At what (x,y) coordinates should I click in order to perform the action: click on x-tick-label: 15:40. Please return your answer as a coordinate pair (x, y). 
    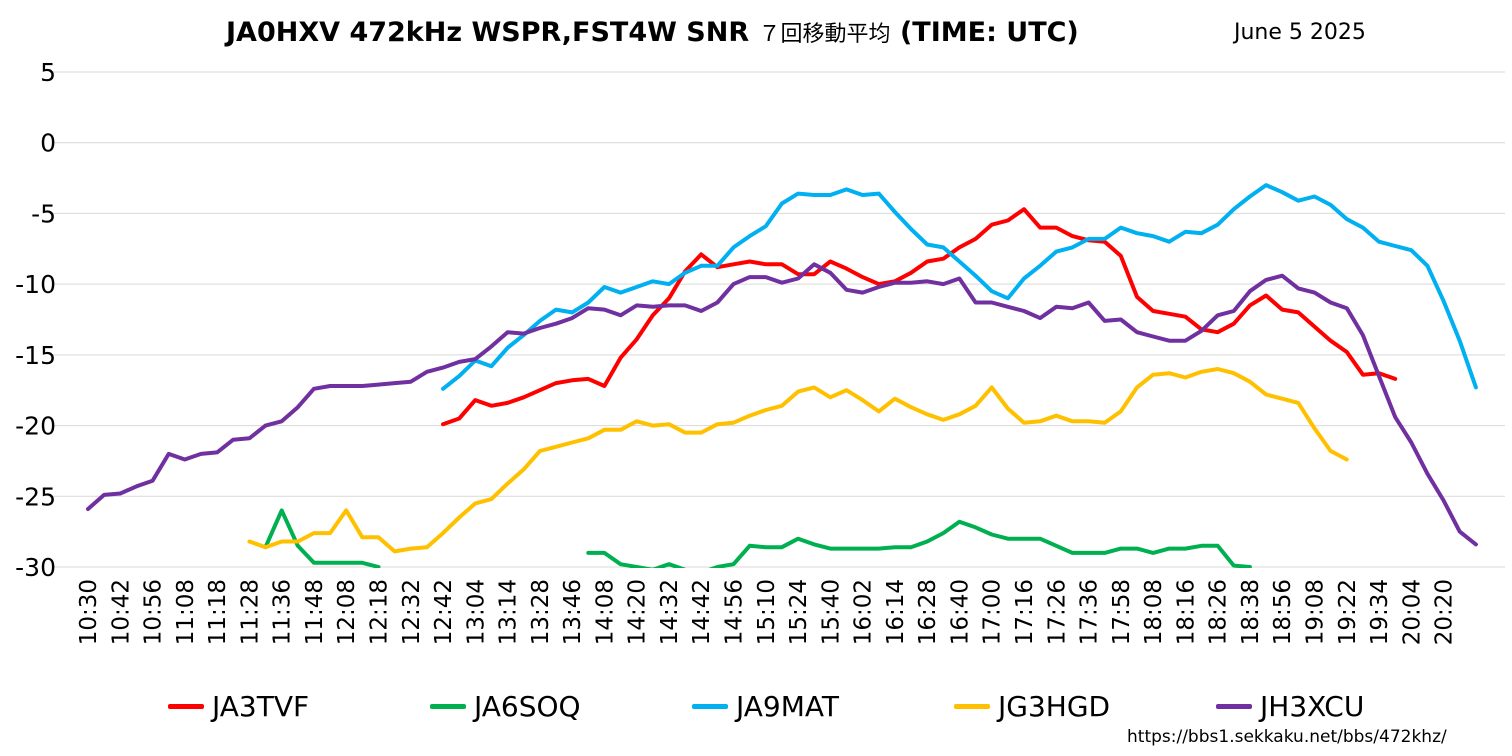
    Looking at the image, I should click on (831, 612).